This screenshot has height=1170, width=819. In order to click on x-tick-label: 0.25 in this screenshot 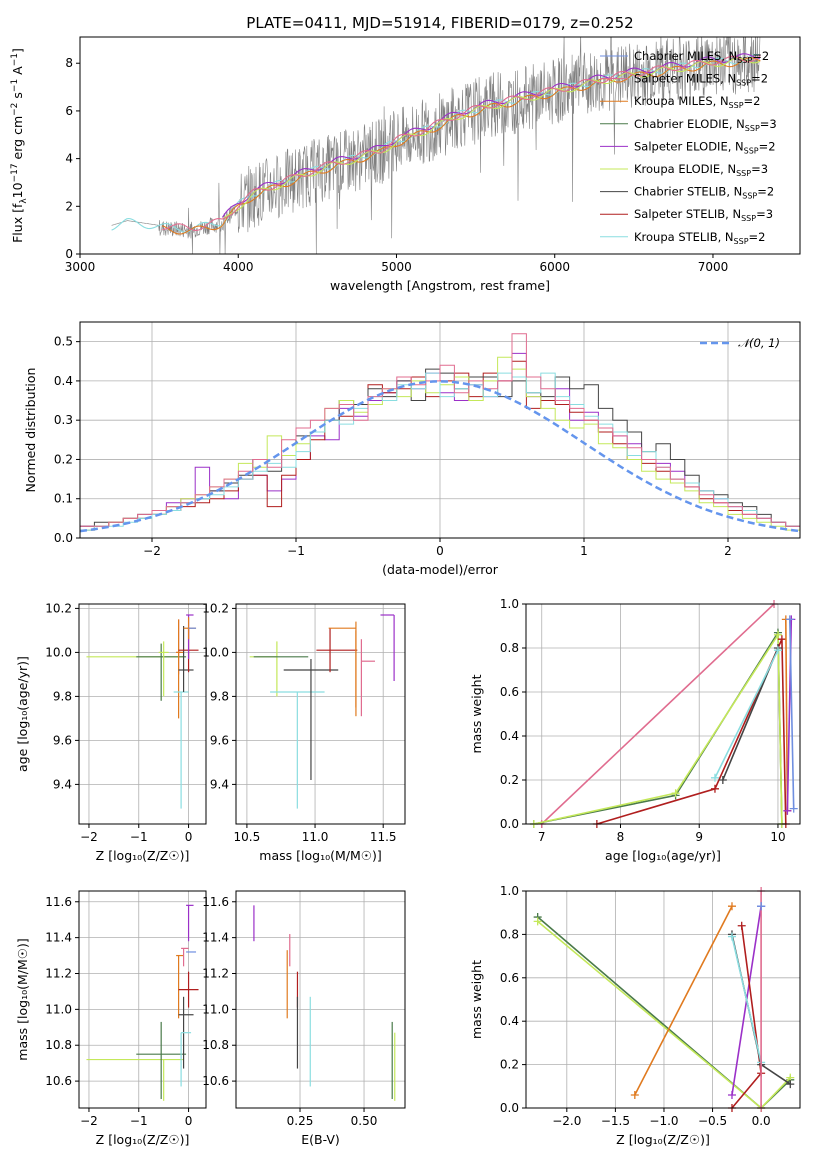, I will do `click(300, 1121)`.